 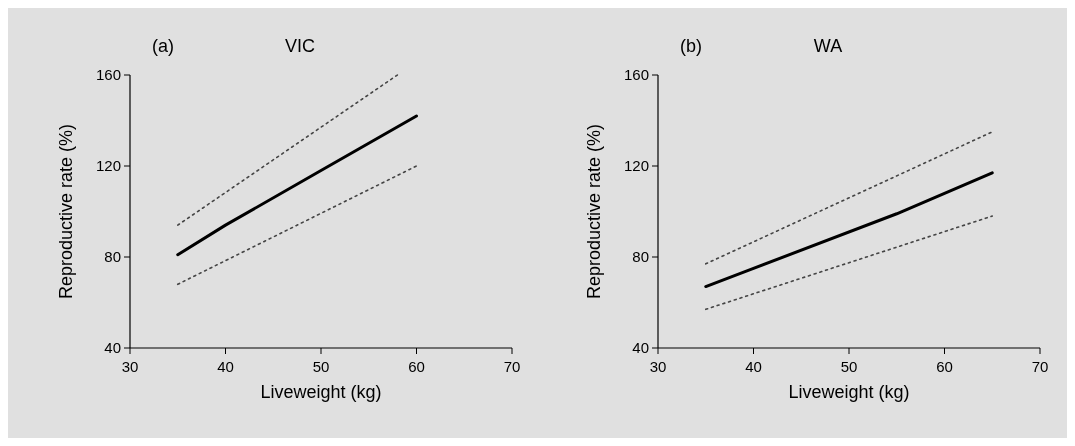 I want to click on text: (a), so click(x=163, y=46).